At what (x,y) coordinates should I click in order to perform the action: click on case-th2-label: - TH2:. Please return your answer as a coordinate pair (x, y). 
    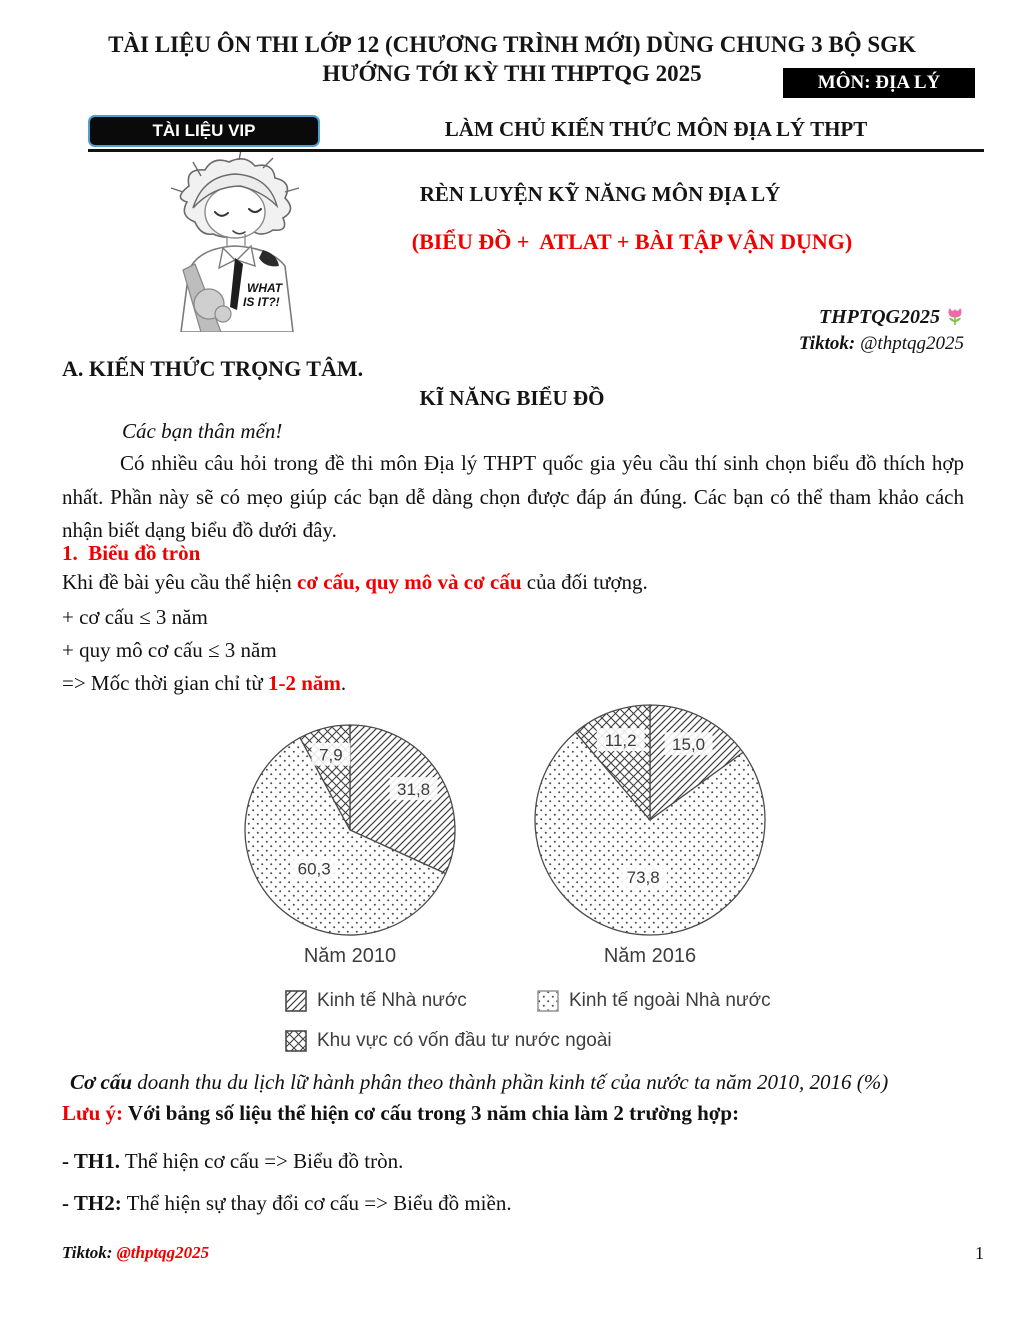
    Looking at the image, I should click on (92, 1203).